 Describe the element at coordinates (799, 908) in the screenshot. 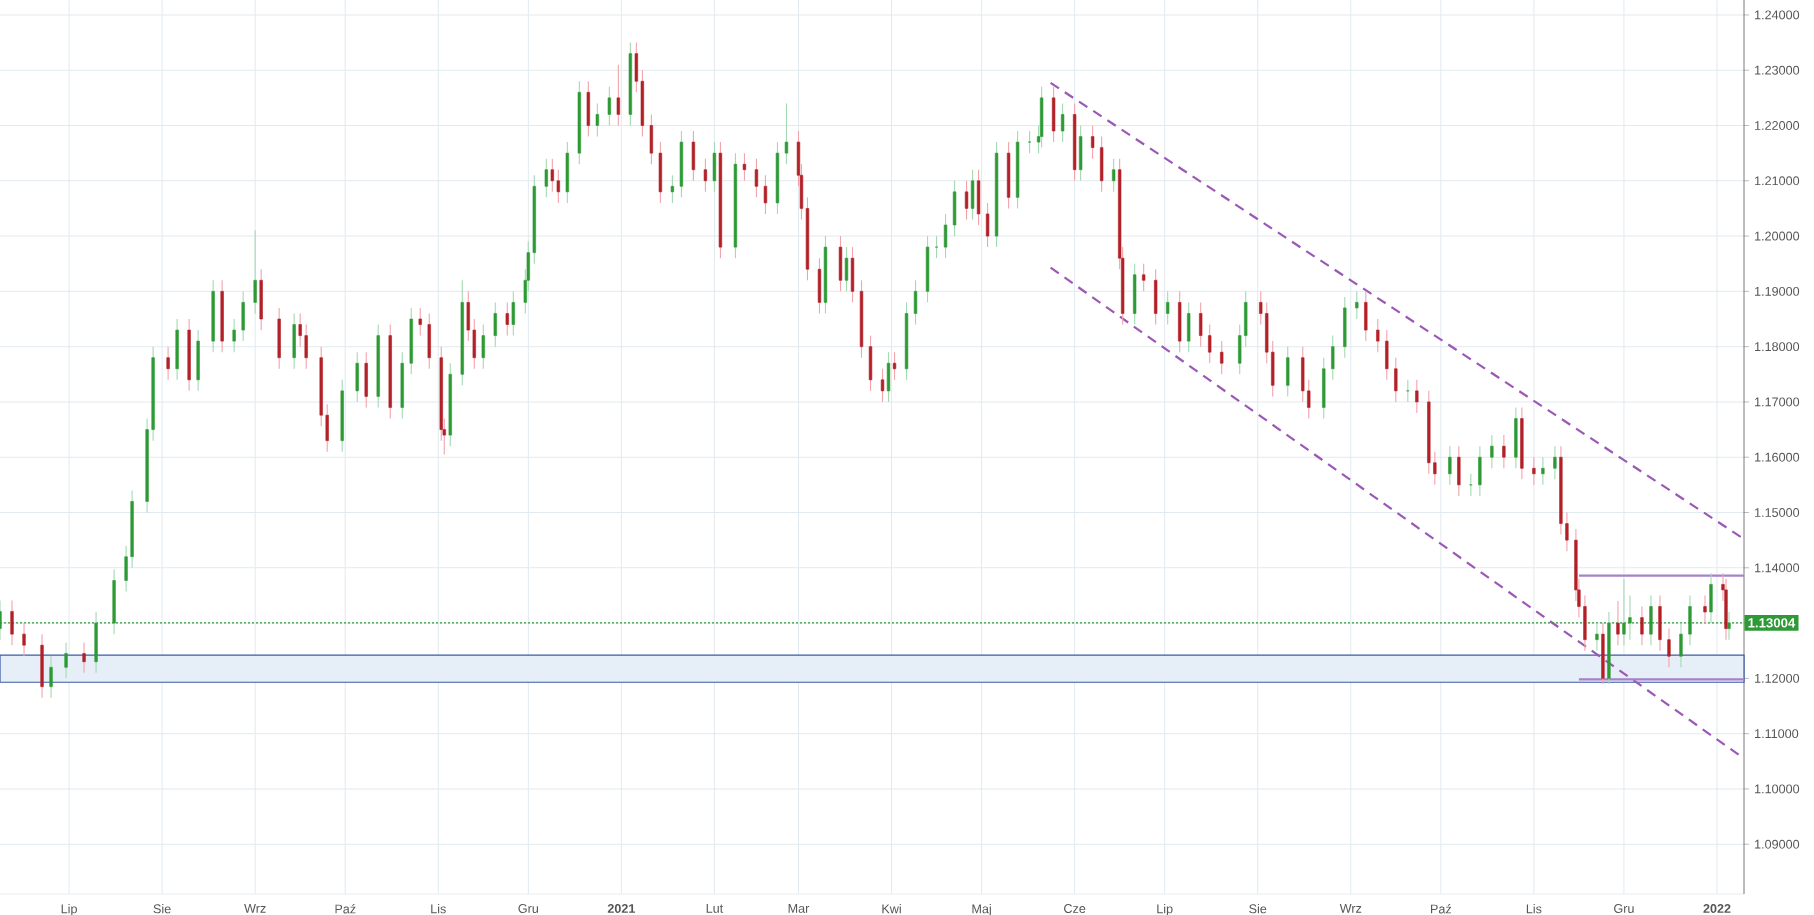

I see `x-tick-label: Mar` at that location.